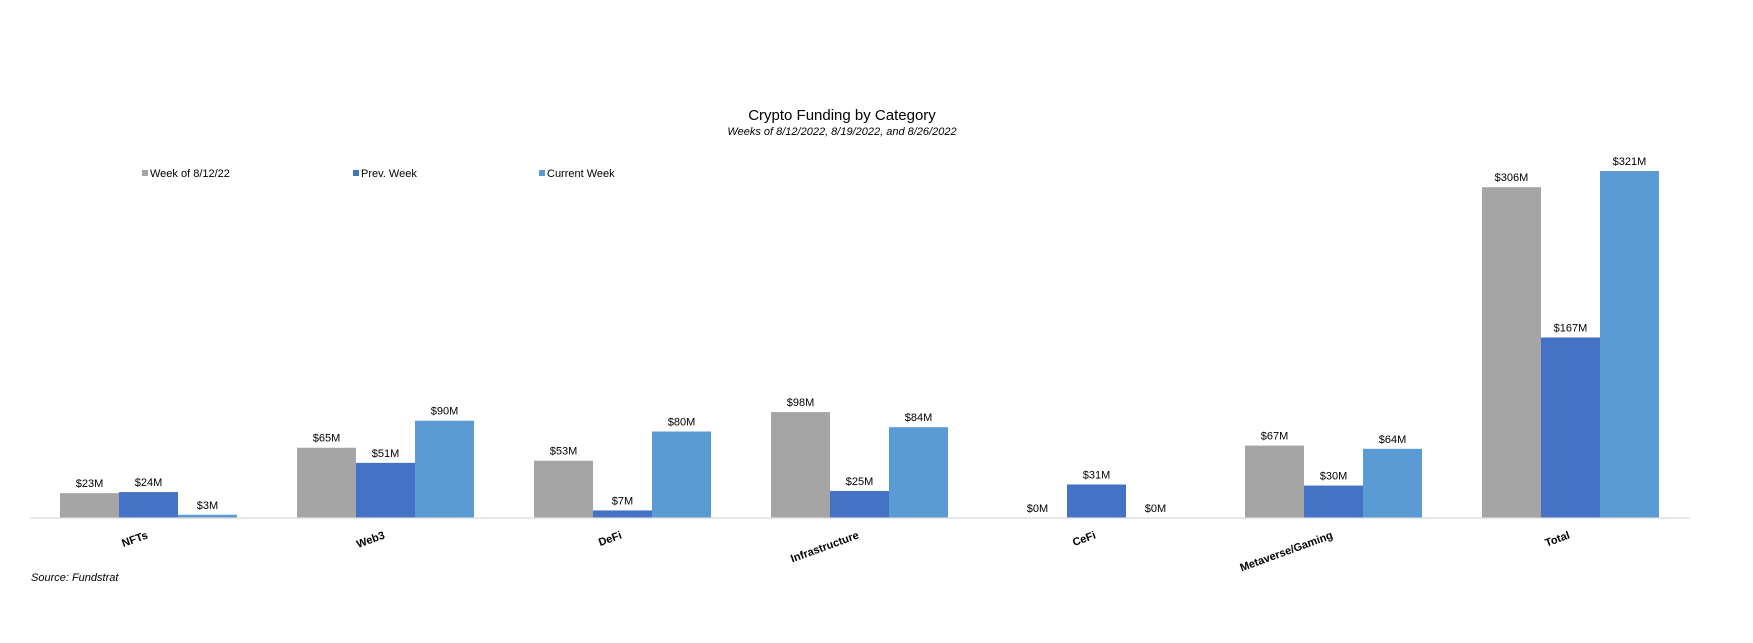 The width and height of the screenshot is (1753, 643). I want to click on data-label-cefi-prev-week: $31M, so click(1097, 475).